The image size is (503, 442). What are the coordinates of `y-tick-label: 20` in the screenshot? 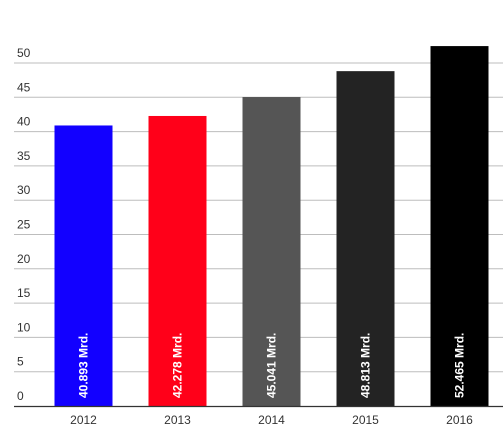 It's located at (24, 259).